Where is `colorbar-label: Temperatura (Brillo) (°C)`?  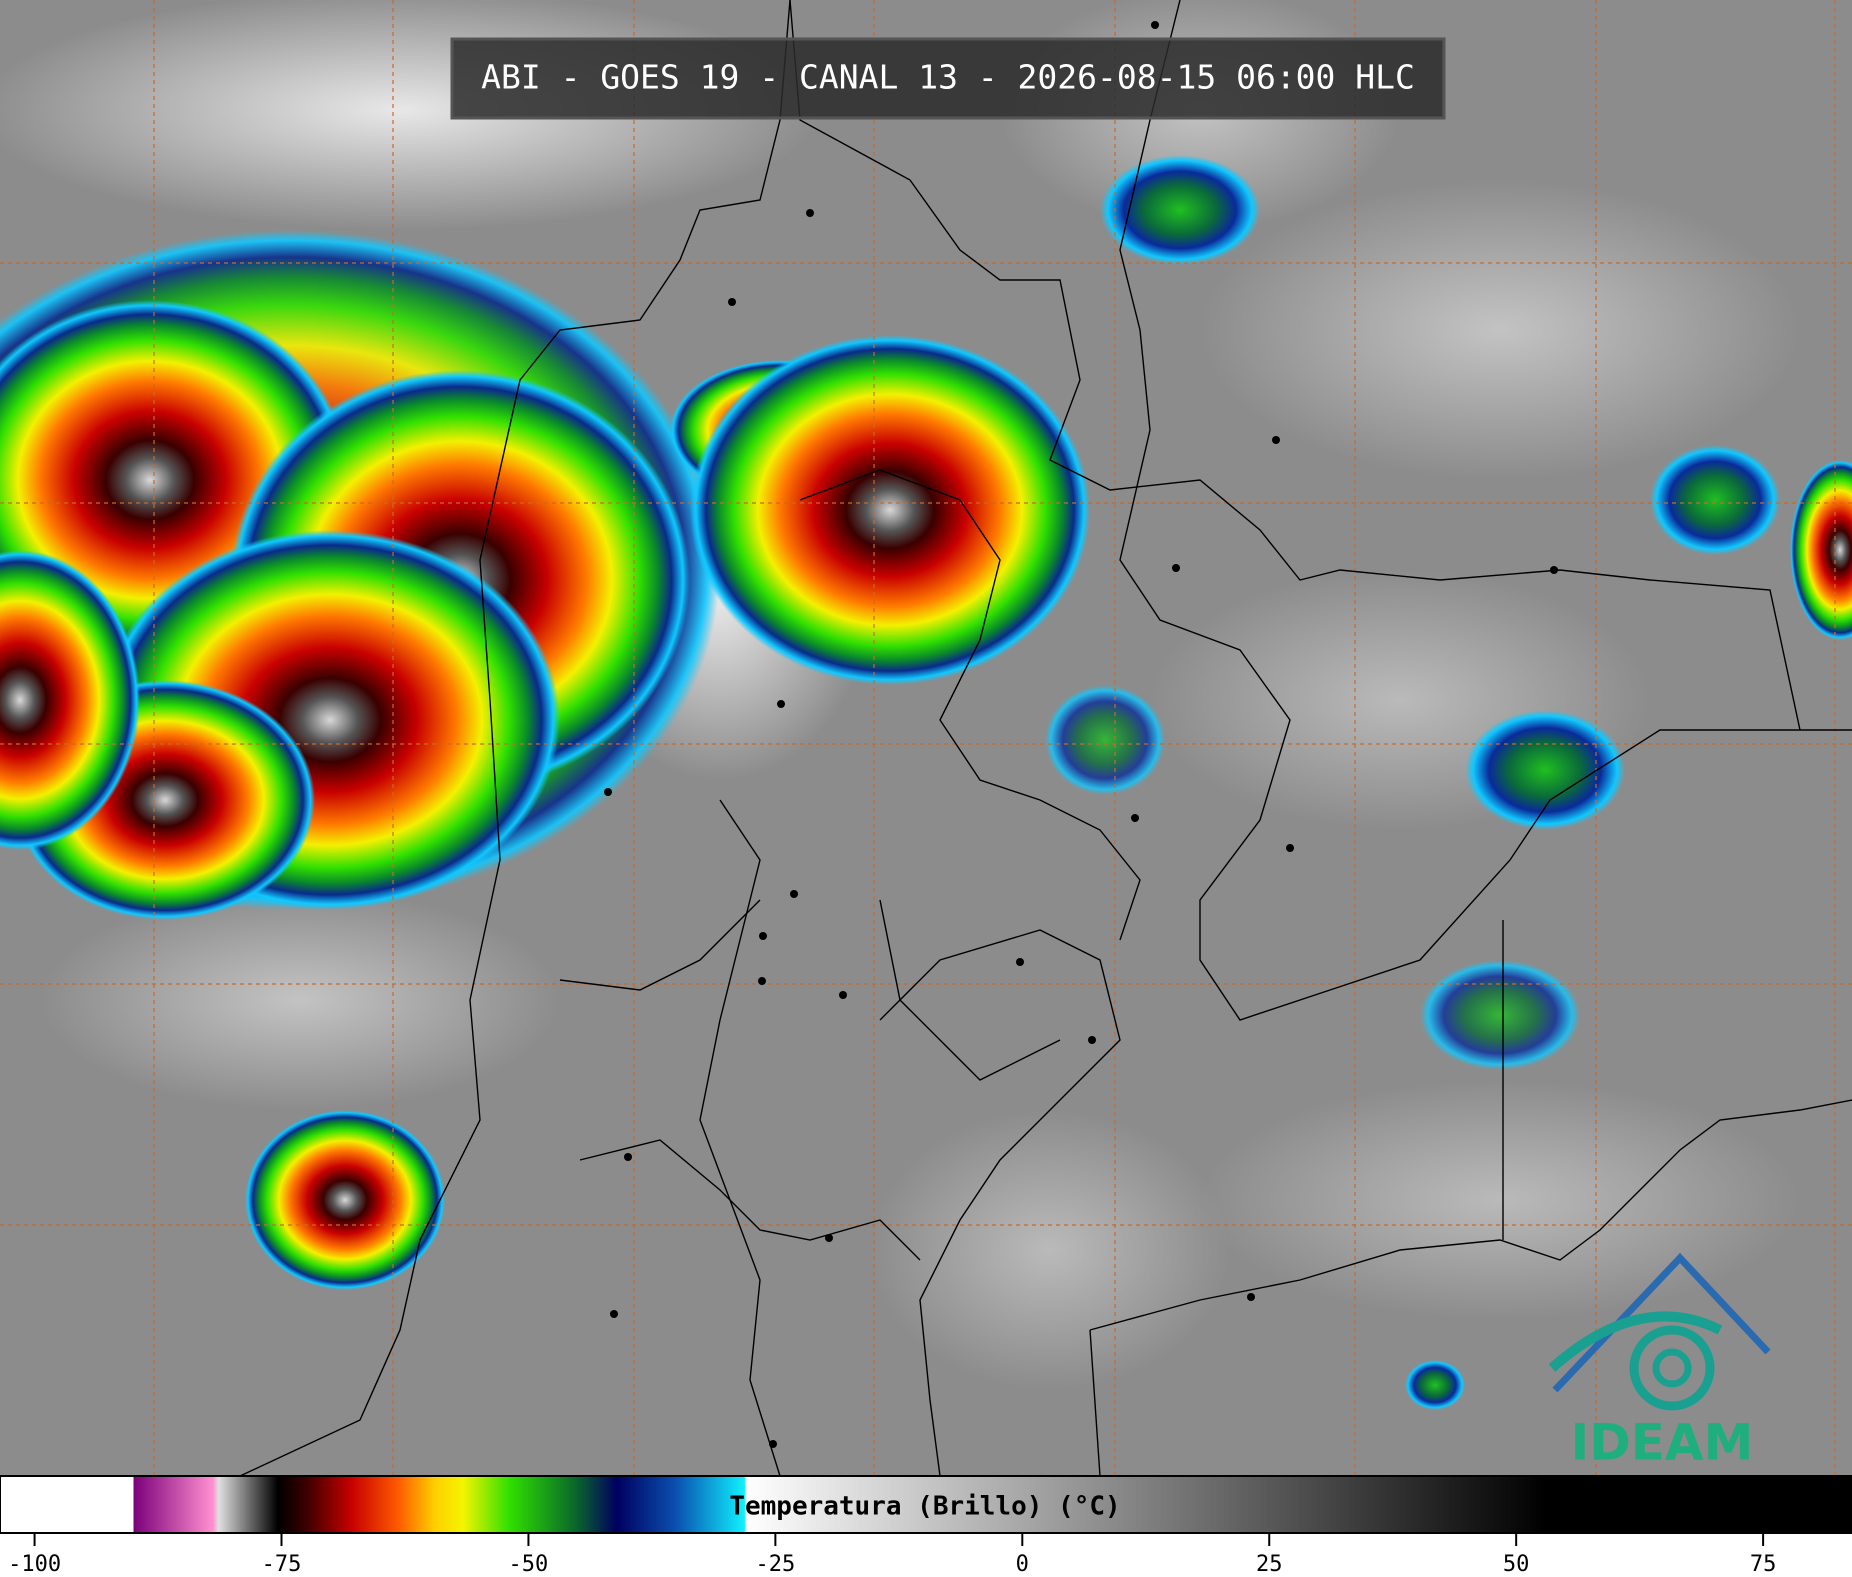 colorbar-label: Temperatura (Brillo) (°C) is located at coordinates (924, 1507).